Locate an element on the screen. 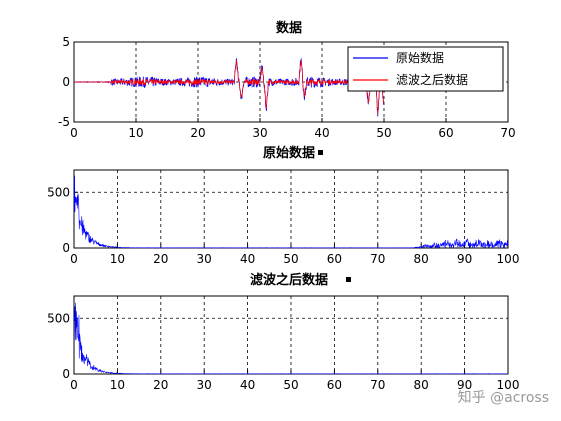  panel-2-title-marker is located at coordinates (320, 152).